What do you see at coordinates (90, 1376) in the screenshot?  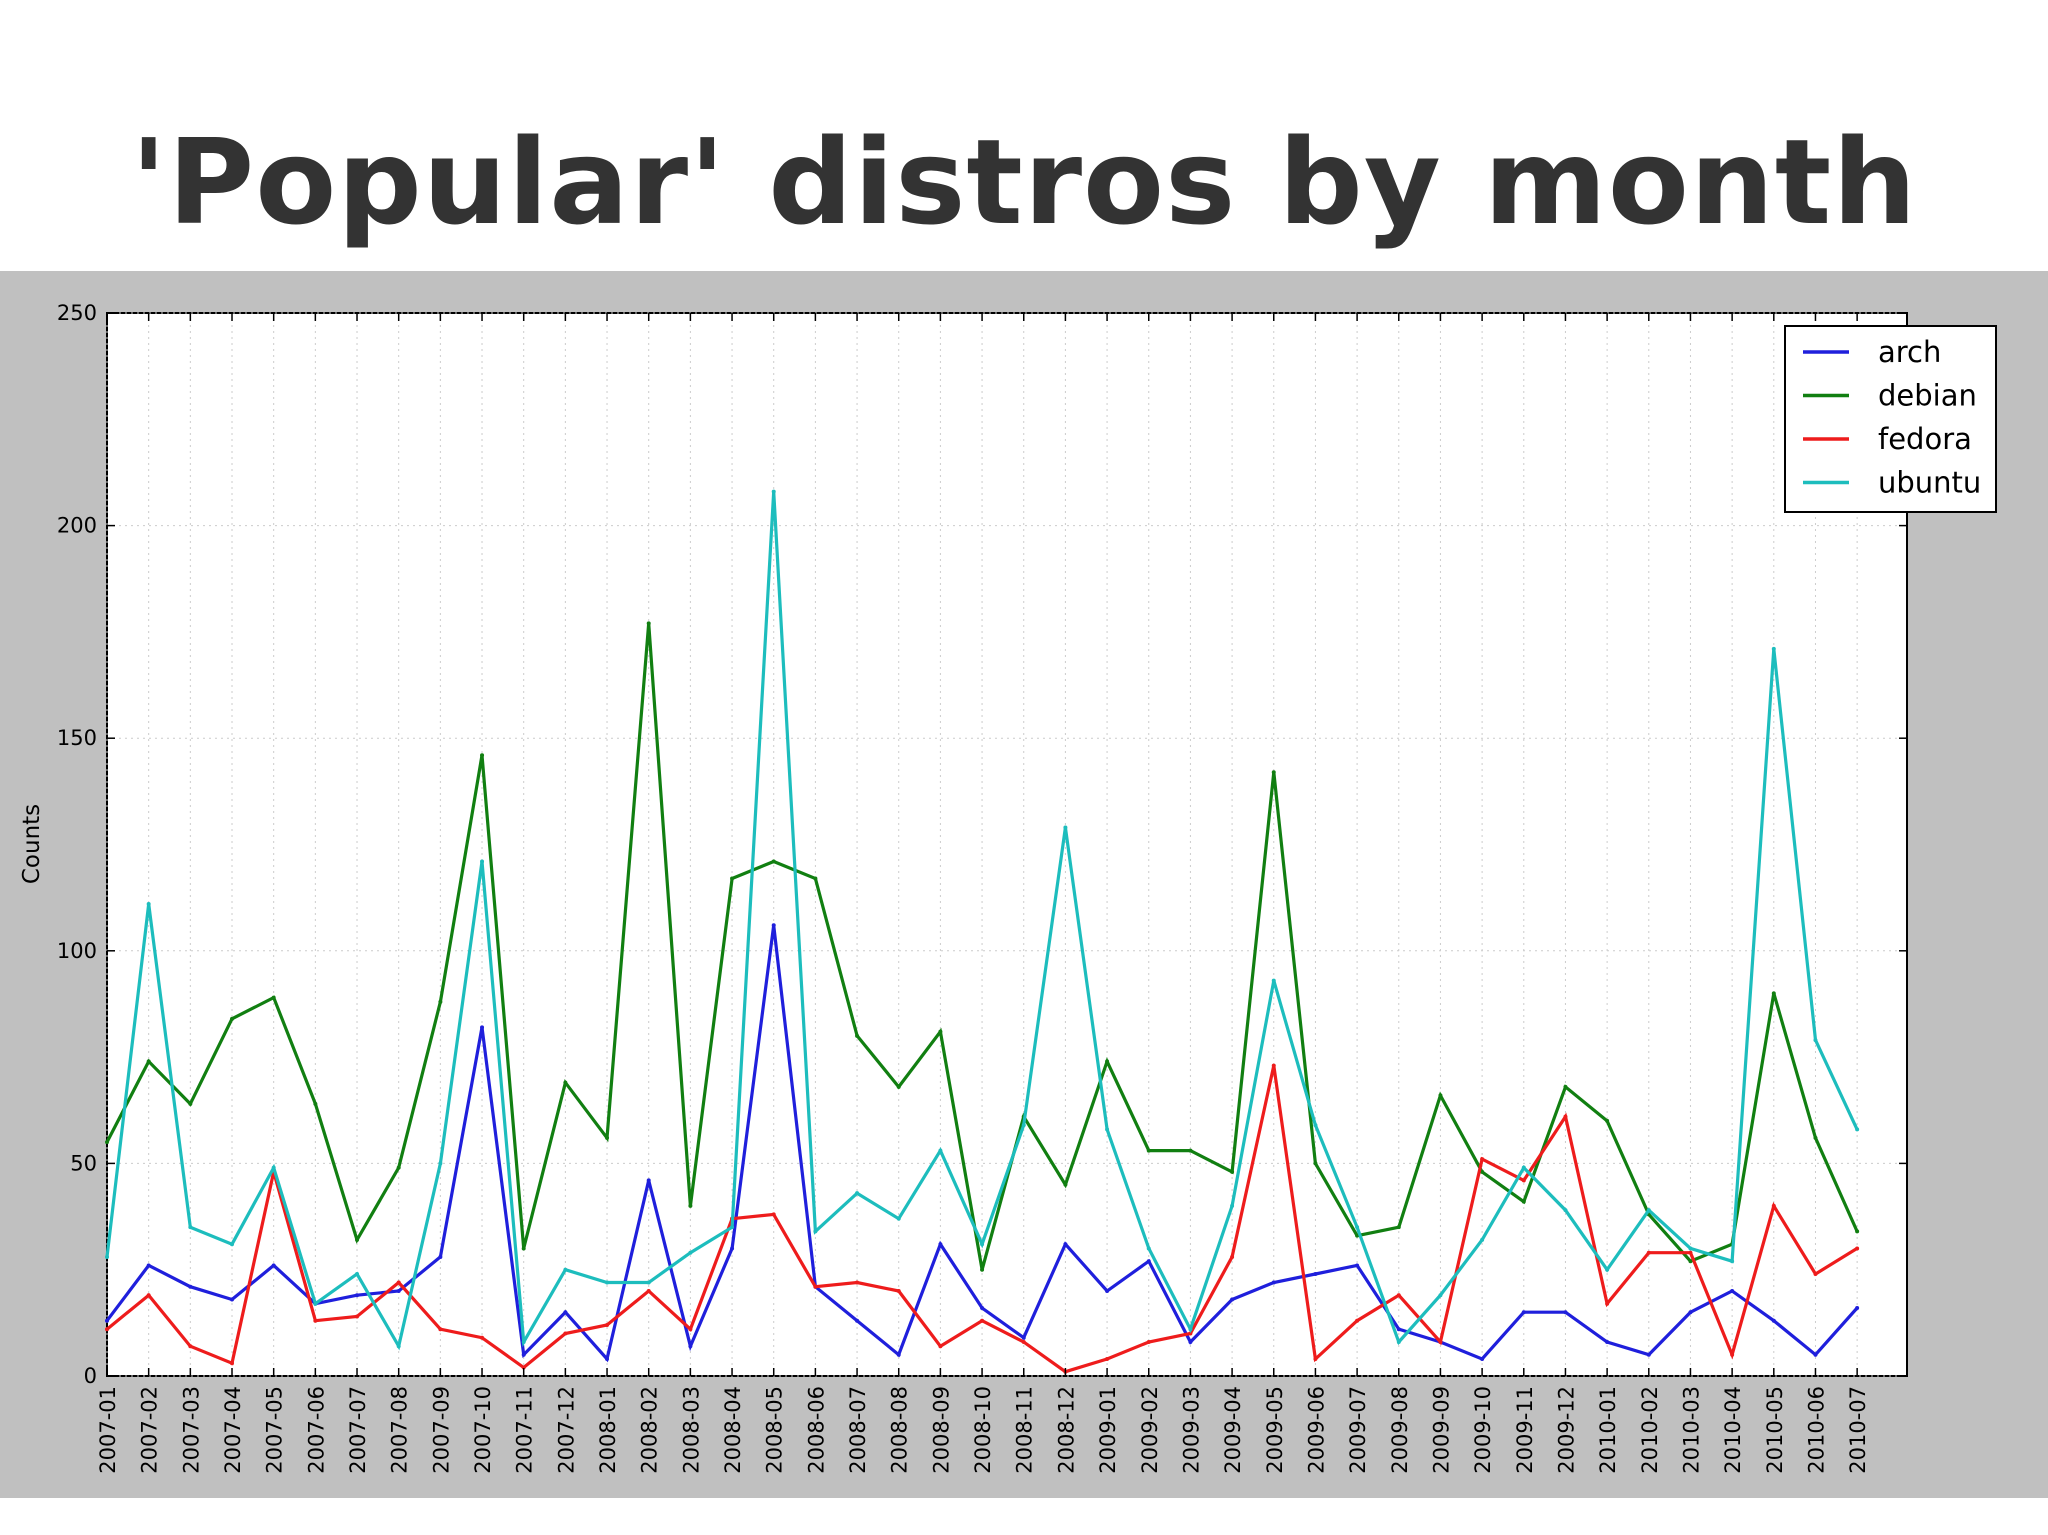 I see `y-tick-label: 0` at bounding box center [90, 1376].